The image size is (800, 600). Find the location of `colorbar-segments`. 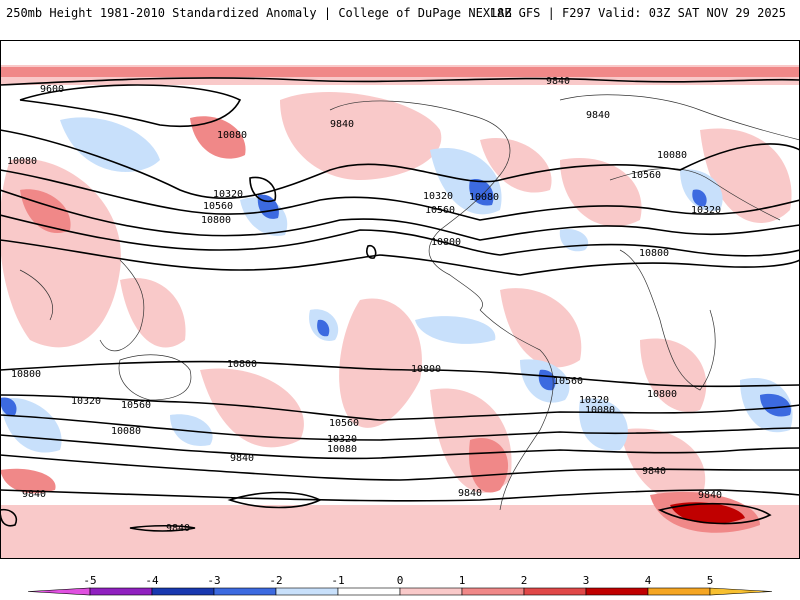

colorbar-segments is located at coordinates (400, 591).